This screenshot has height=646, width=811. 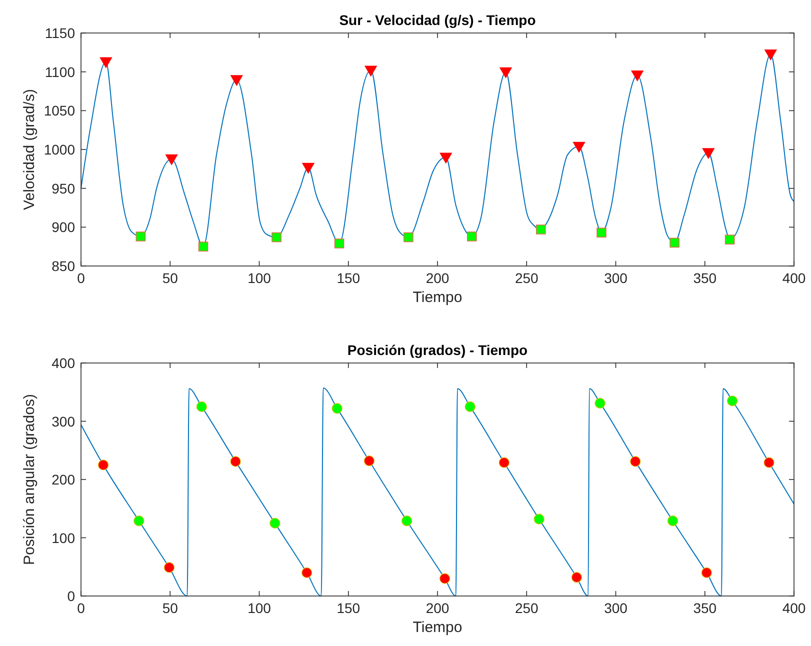 What do you see at coordinates (60, 110) in the screenshot?
I see `y-tick-label: 1050` at bounding box center [60, 110].